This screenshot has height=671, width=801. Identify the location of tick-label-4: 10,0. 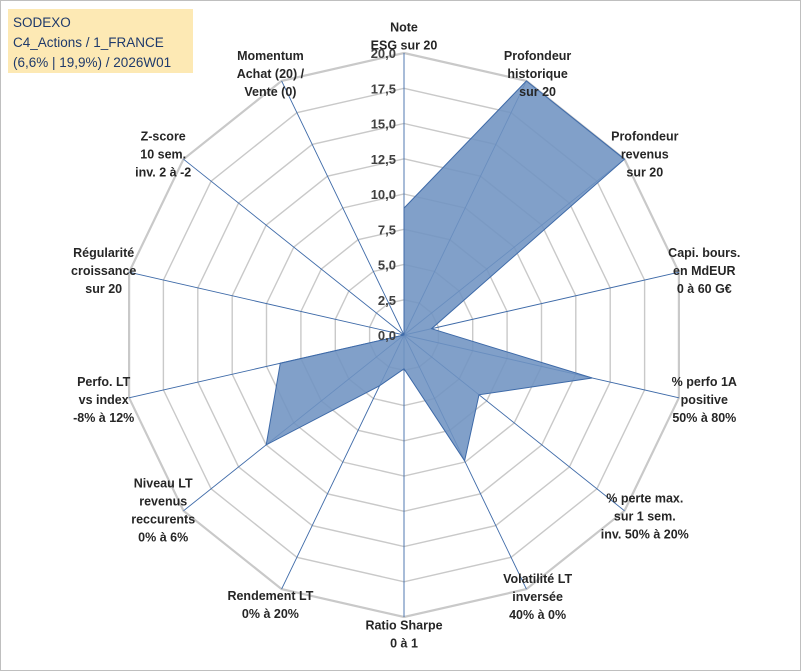
(383, 194).